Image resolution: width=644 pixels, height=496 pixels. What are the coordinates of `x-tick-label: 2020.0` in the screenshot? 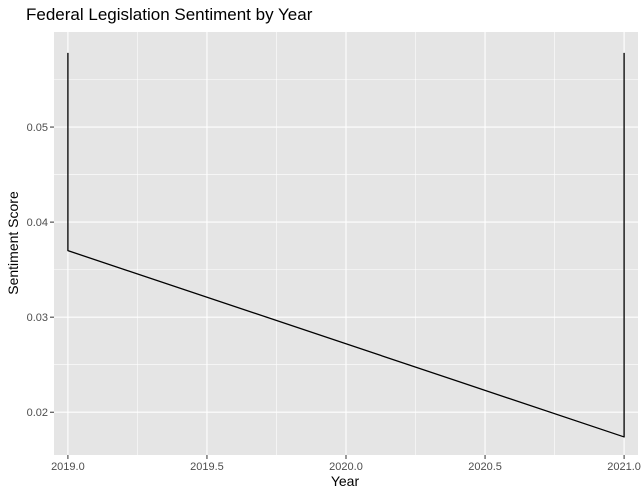 It's located at (346, 467).